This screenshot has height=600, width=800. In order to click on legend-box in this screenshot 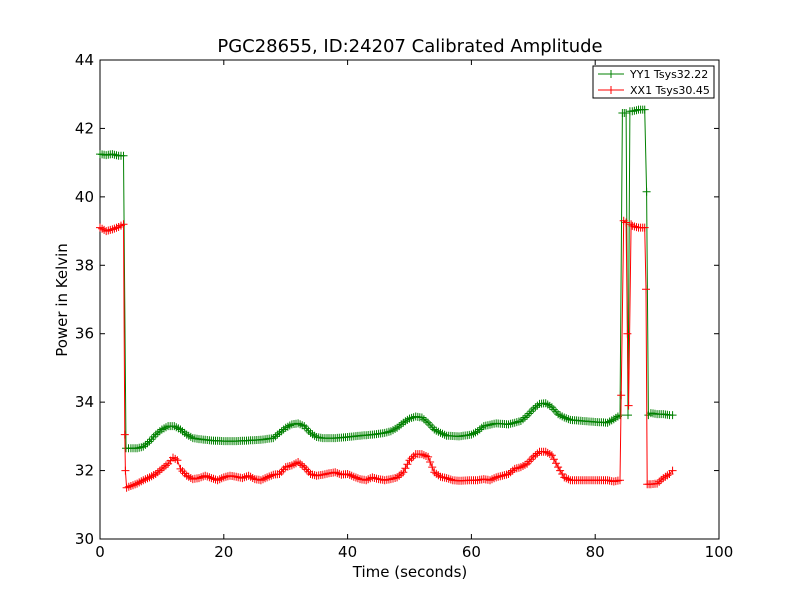, I will do `click(653, 82)`.